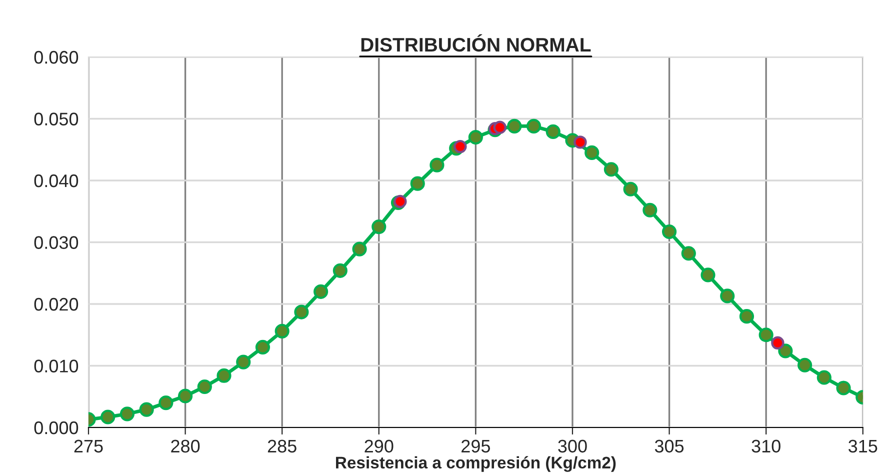 The width and height of the screenshot is (885, 475). What do you see at coordinates (766, 446) in the screenshot?
I see `x-tick-label: 310` at bounding box center [766, 446].